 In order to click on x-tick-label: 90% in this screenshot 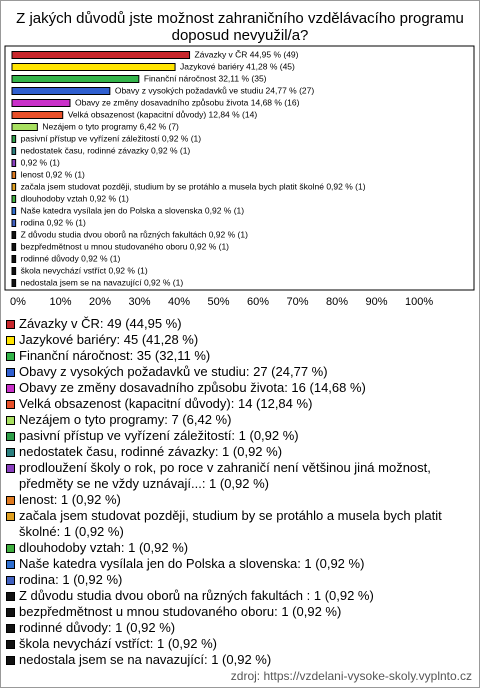, I will do `click(377, 302)`.